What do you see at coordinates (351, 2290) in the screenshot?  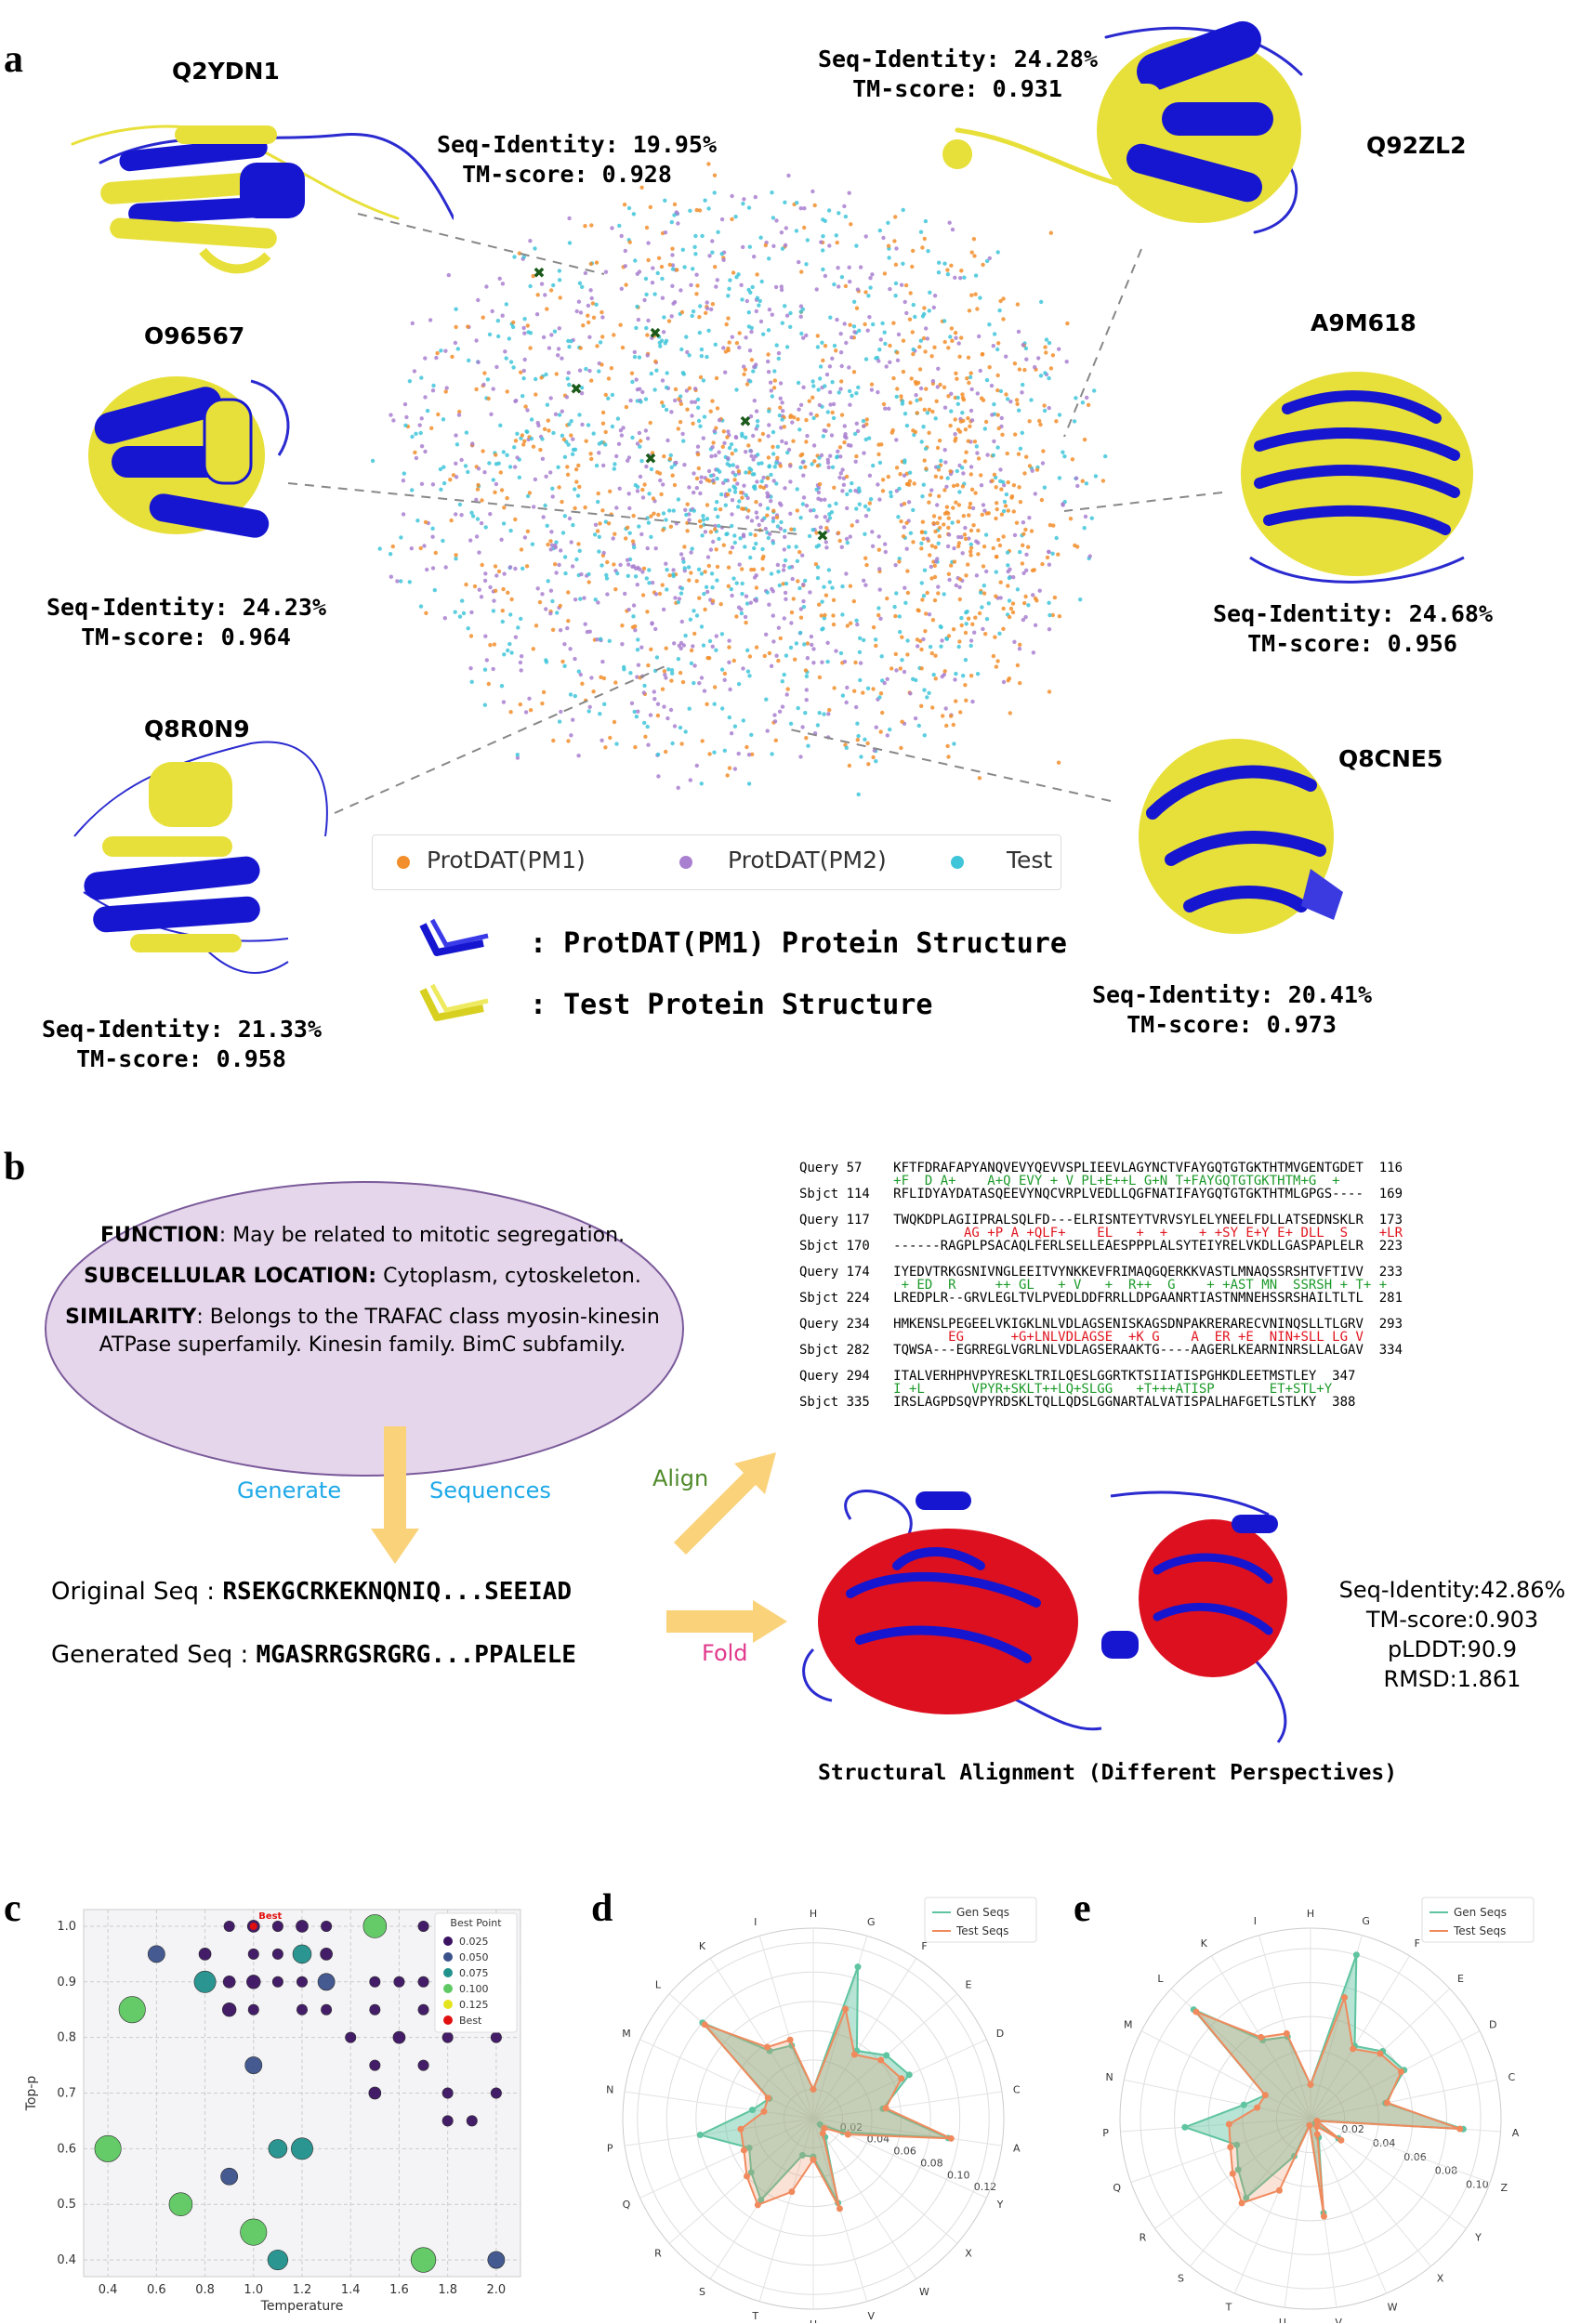 I see `x-tick-label: 1.4` at bounding box center [351, 2290].